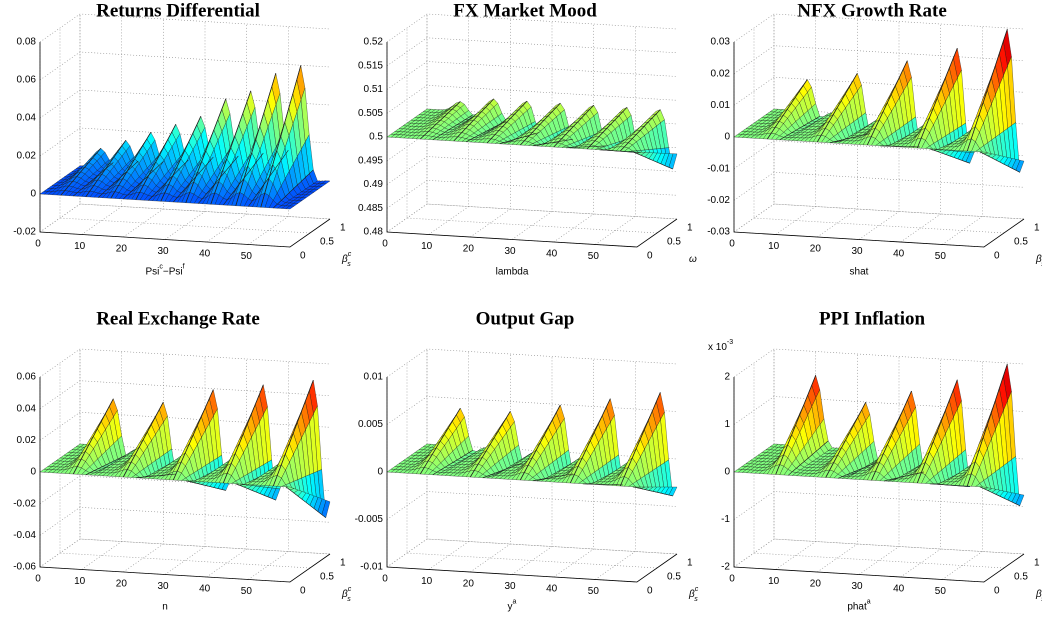 The image size is (1042, 617). What do you see at coordinates (872, 318) in the screenshot?
I see `chart-title: PPI Inflation` at bounding box center [872, 318].